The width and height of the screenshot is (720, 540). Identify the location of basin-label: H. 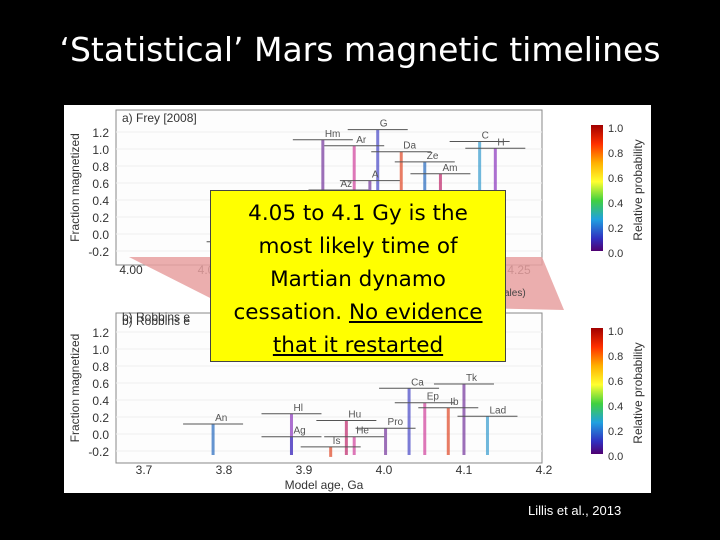
(500, 142).